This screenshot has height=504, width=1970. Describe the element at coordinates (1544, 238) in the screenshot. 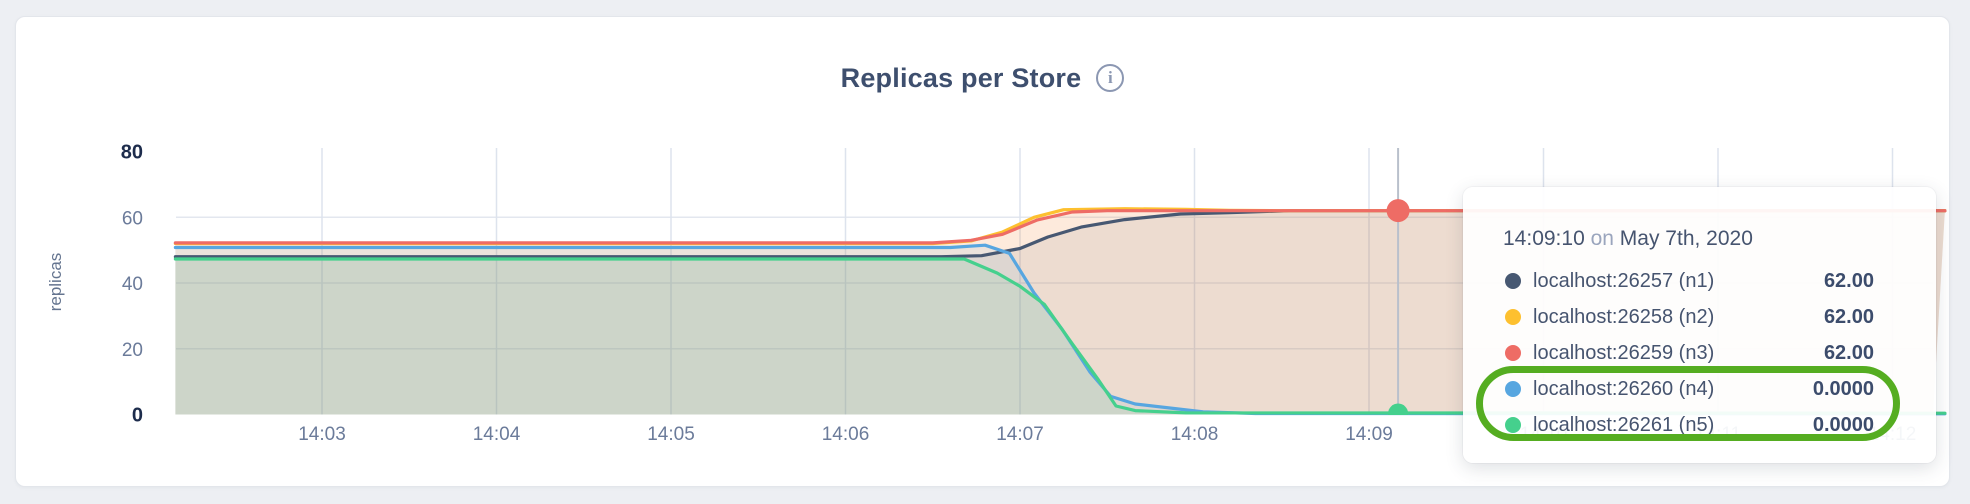

I see `tooltip-time: 14:09:10` at that location.